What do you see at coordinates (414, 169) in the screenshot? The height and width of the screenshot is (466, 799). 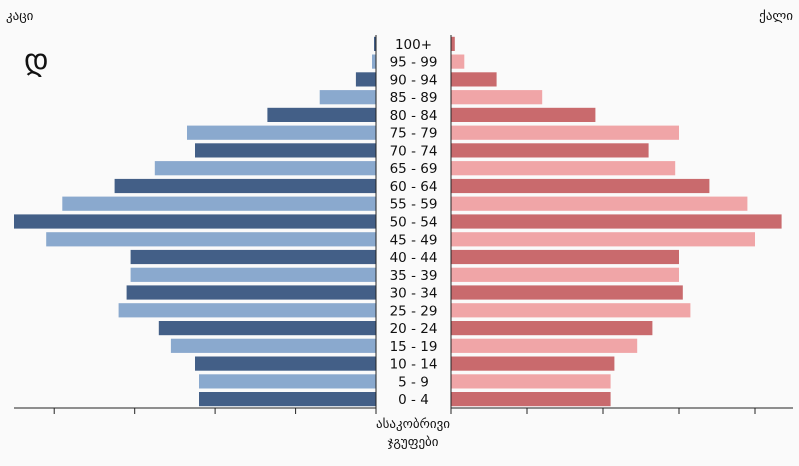 I see `age-group-label: 65 - 69` at bounding box center [414, 169].